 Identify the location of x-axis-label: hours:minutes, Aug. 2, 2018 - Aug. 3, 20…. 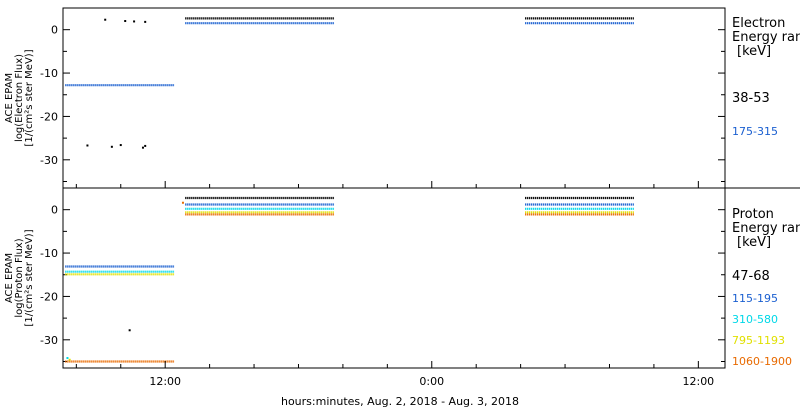
(400, 401).